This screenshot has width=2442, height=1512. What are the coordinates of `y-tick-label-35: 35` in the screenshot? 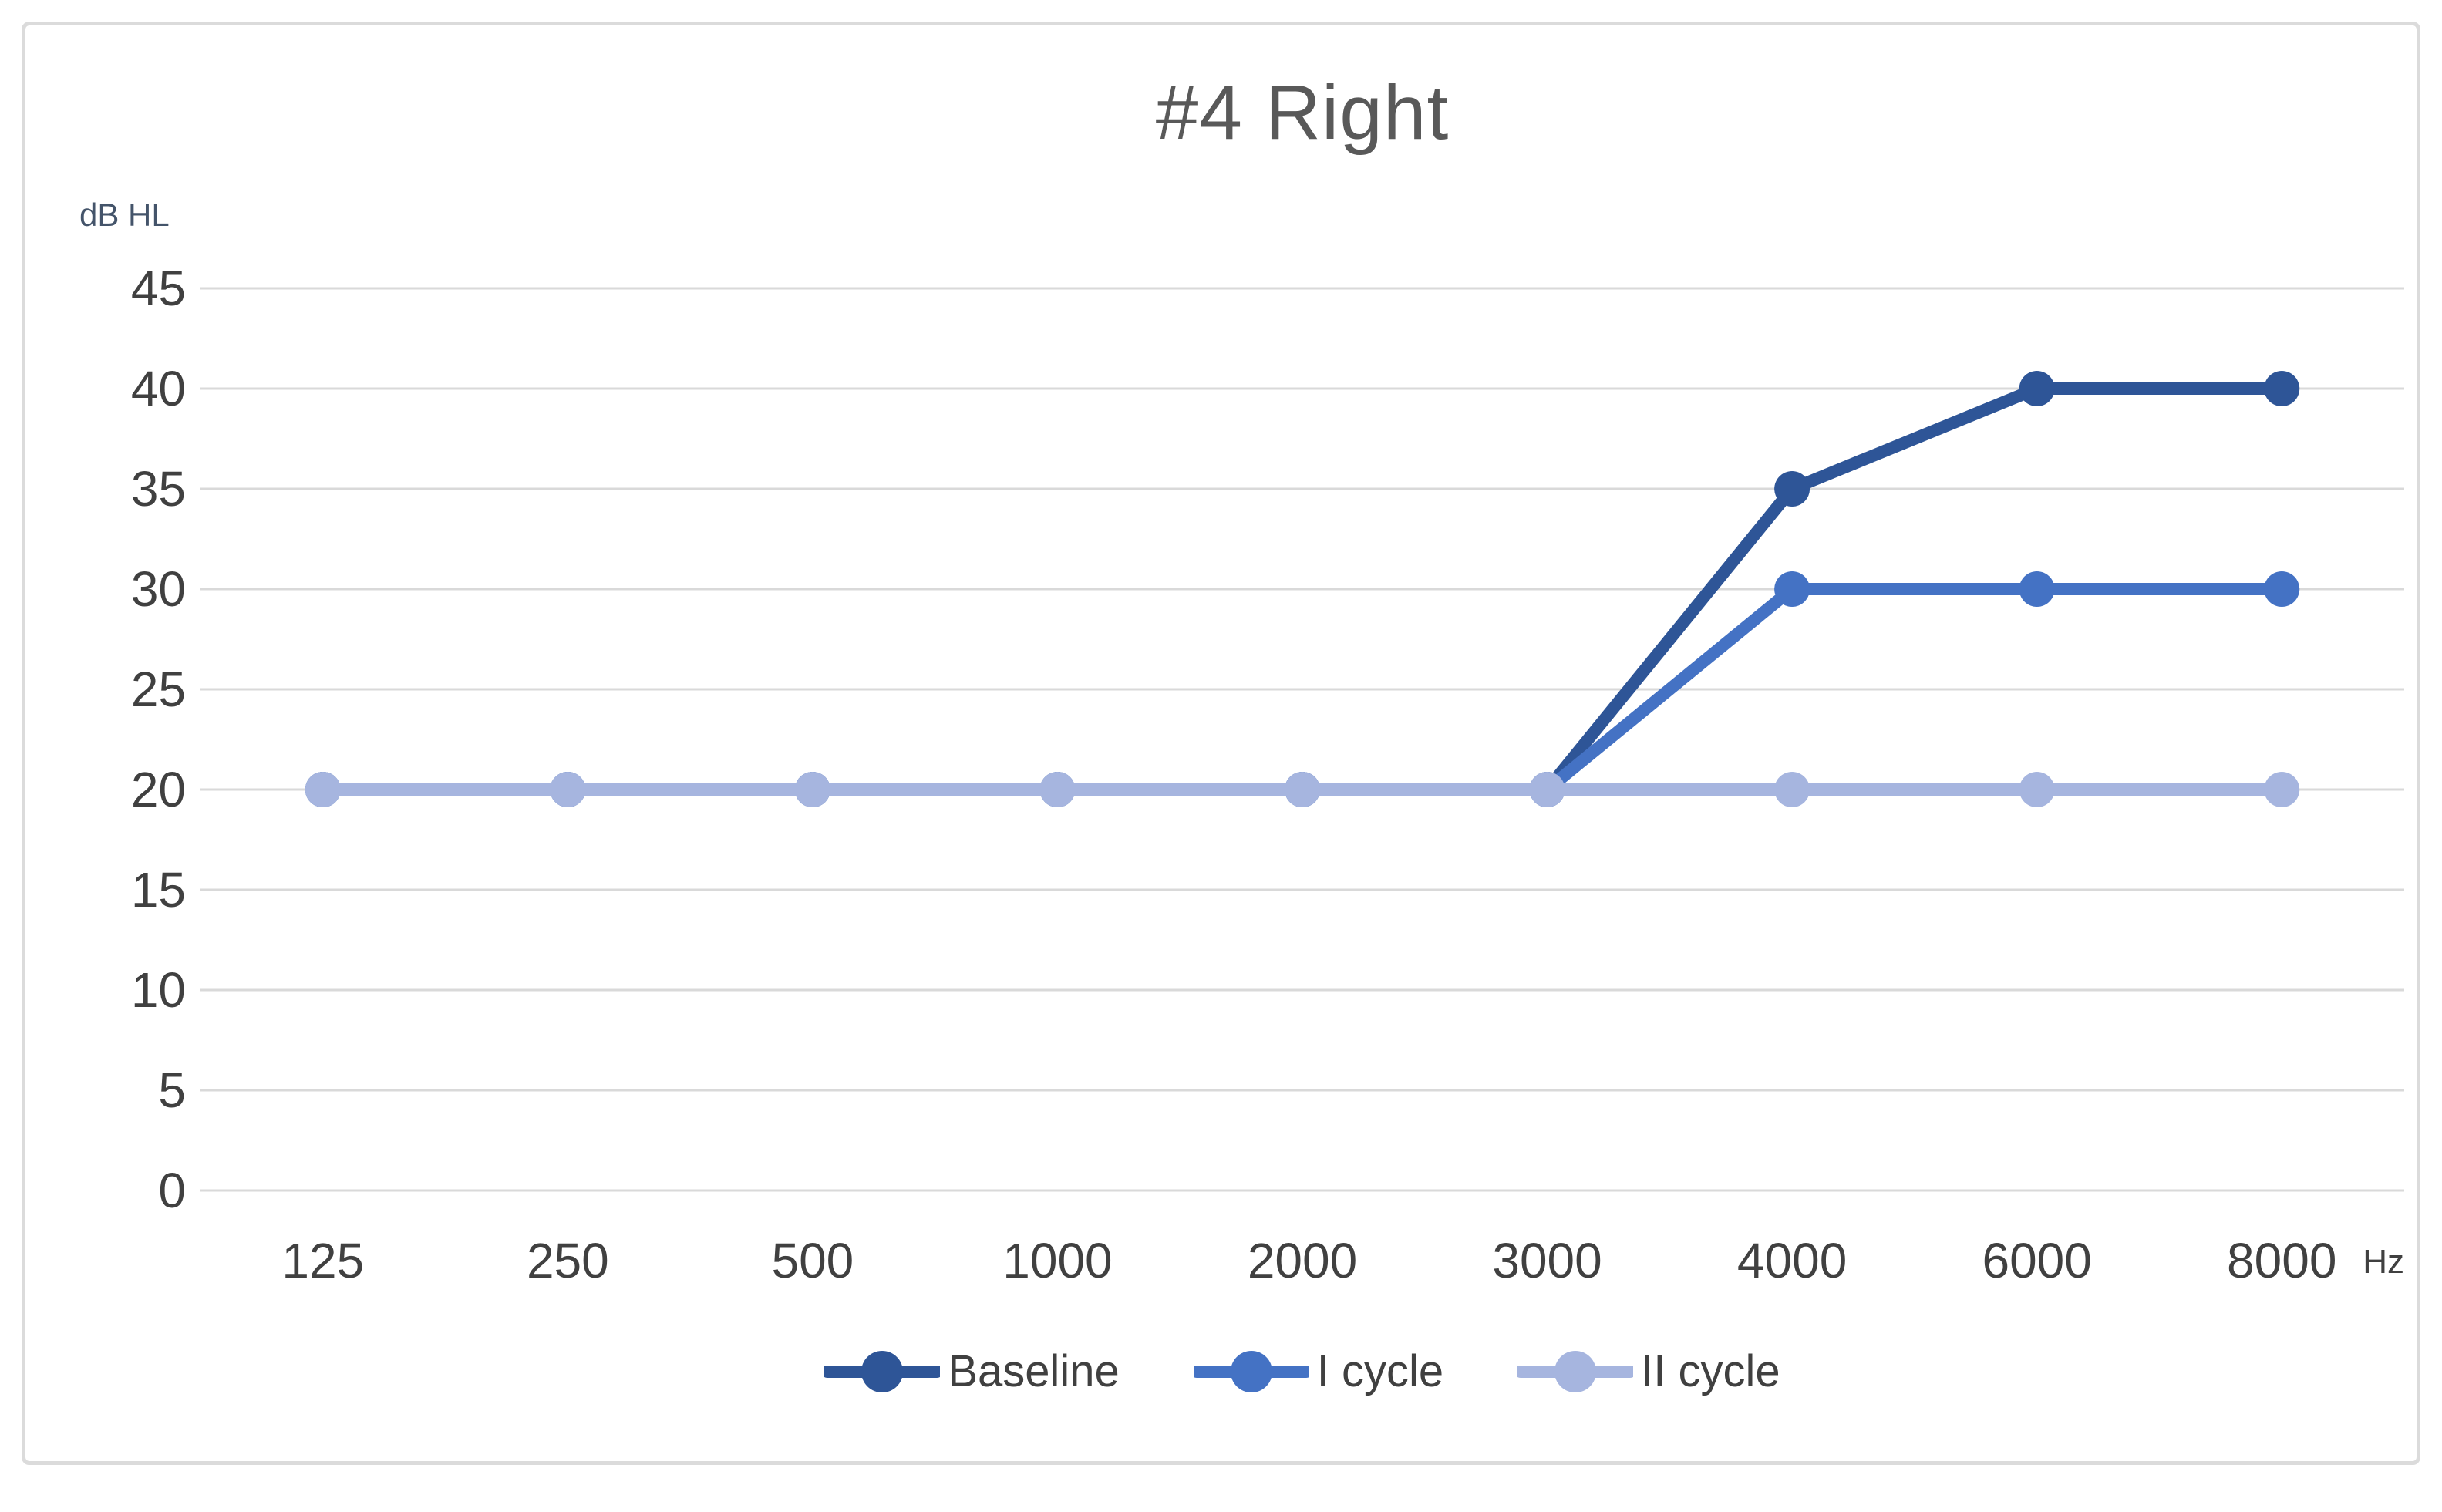 It's located at (159, 489).